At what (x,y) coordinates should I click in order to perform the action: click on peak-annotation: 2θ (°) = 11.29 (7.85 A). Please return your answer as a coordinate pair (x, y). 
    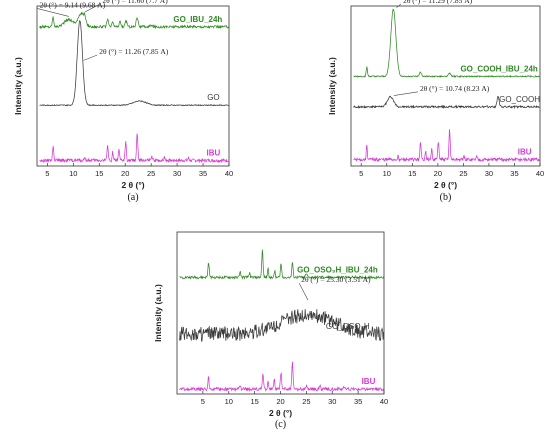
    Looking at the image, I should click on (438, 2).